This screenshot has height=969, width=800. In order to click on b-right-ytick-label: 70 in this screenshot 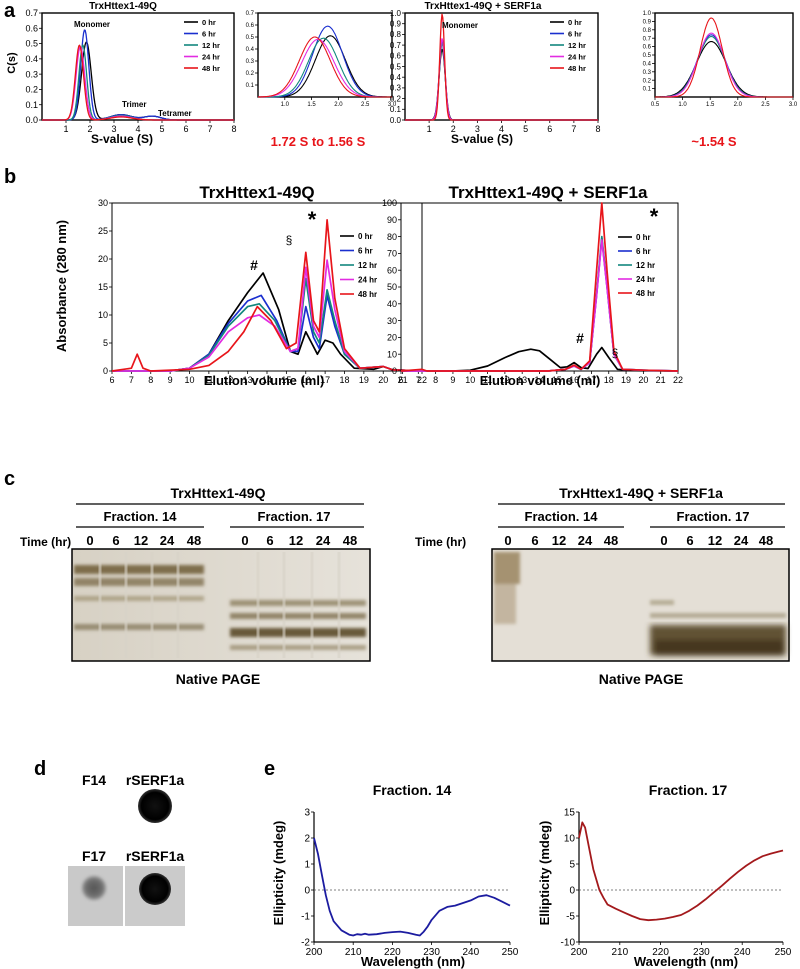, I will do `click(392, 254)`.